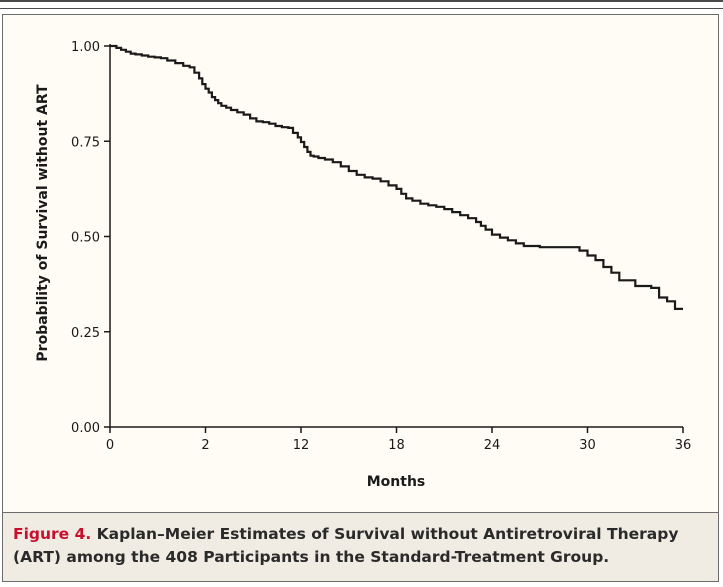  I want to click on y-tick-label: 0.00, so click(85, 428).